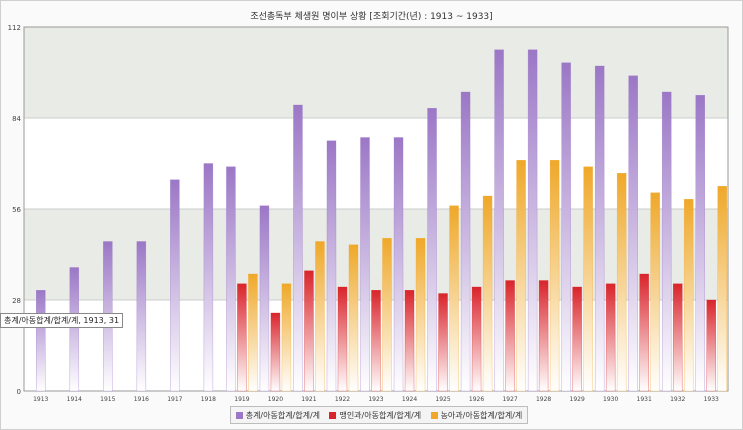  I want to click on bar-deaf-1932, so click(688, 295).